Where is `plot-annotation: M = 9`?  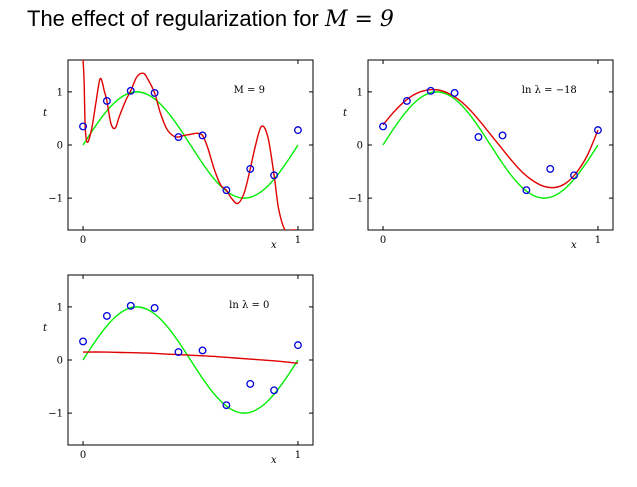
plot-annotation: M = 9 is located at coordinates (249, 90).